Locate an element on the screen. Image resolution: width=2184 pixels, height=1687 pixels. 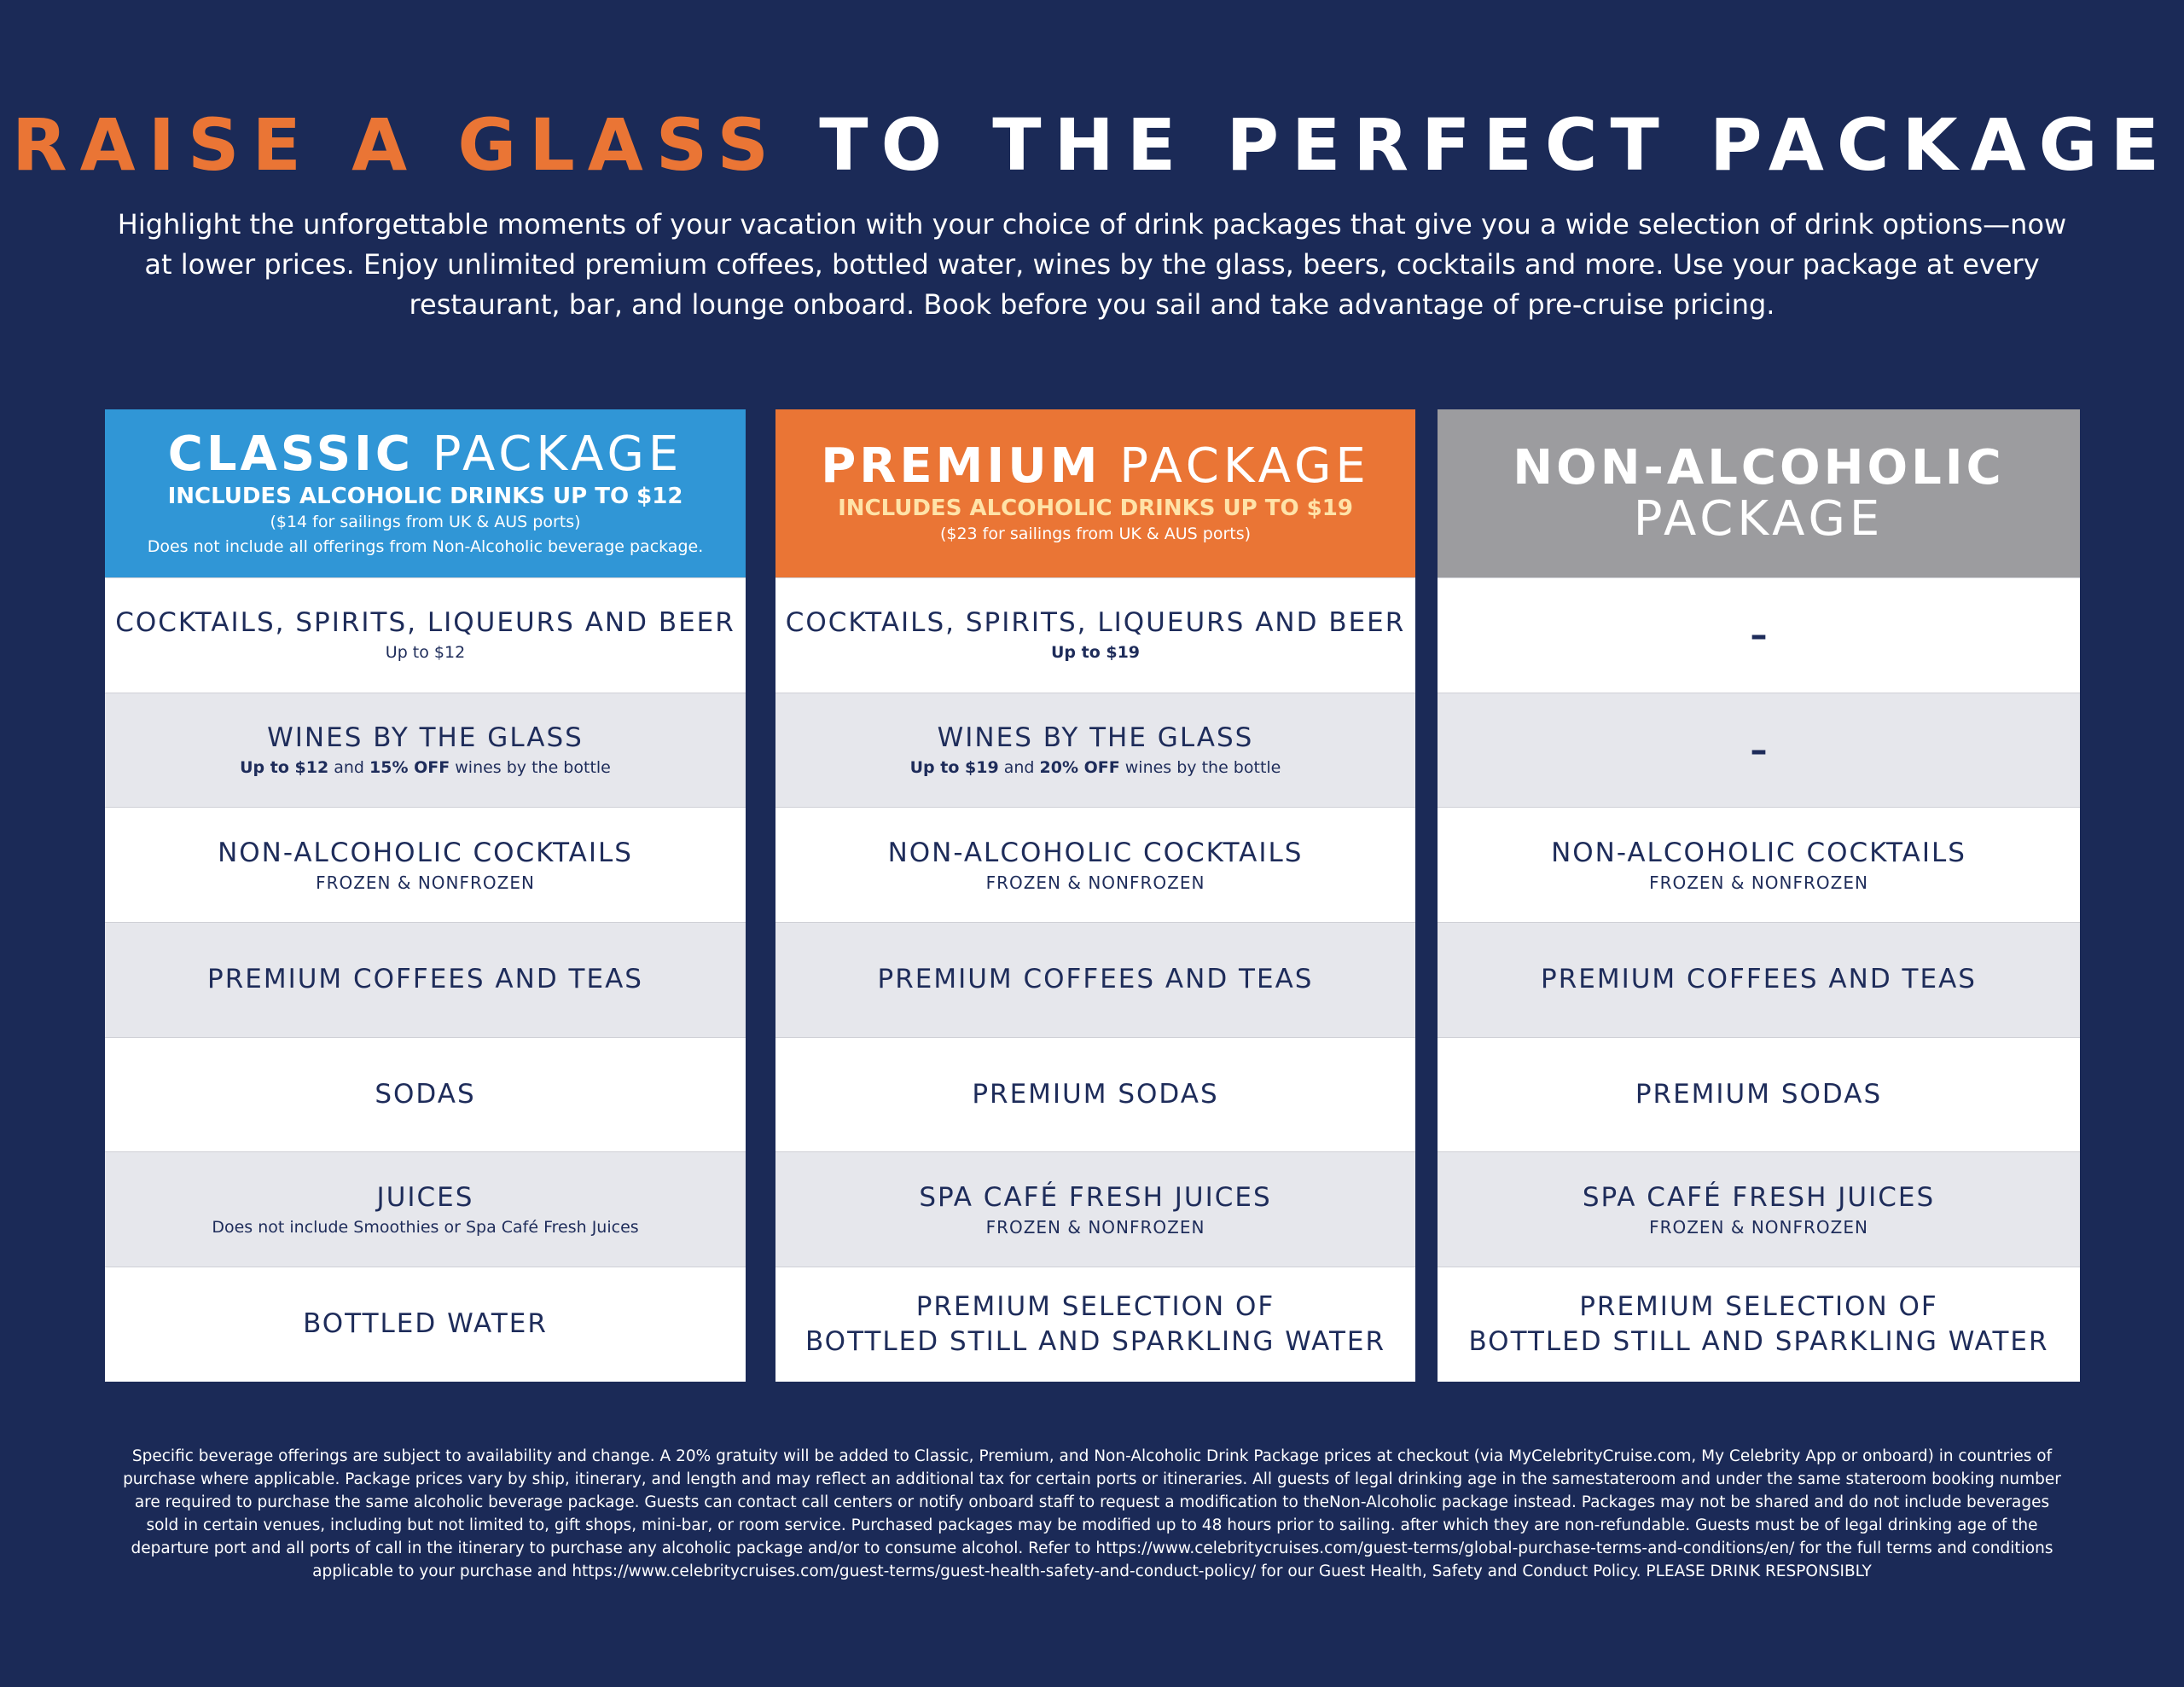
row-detail: Up to $12 is located at coordinates (426, 653).